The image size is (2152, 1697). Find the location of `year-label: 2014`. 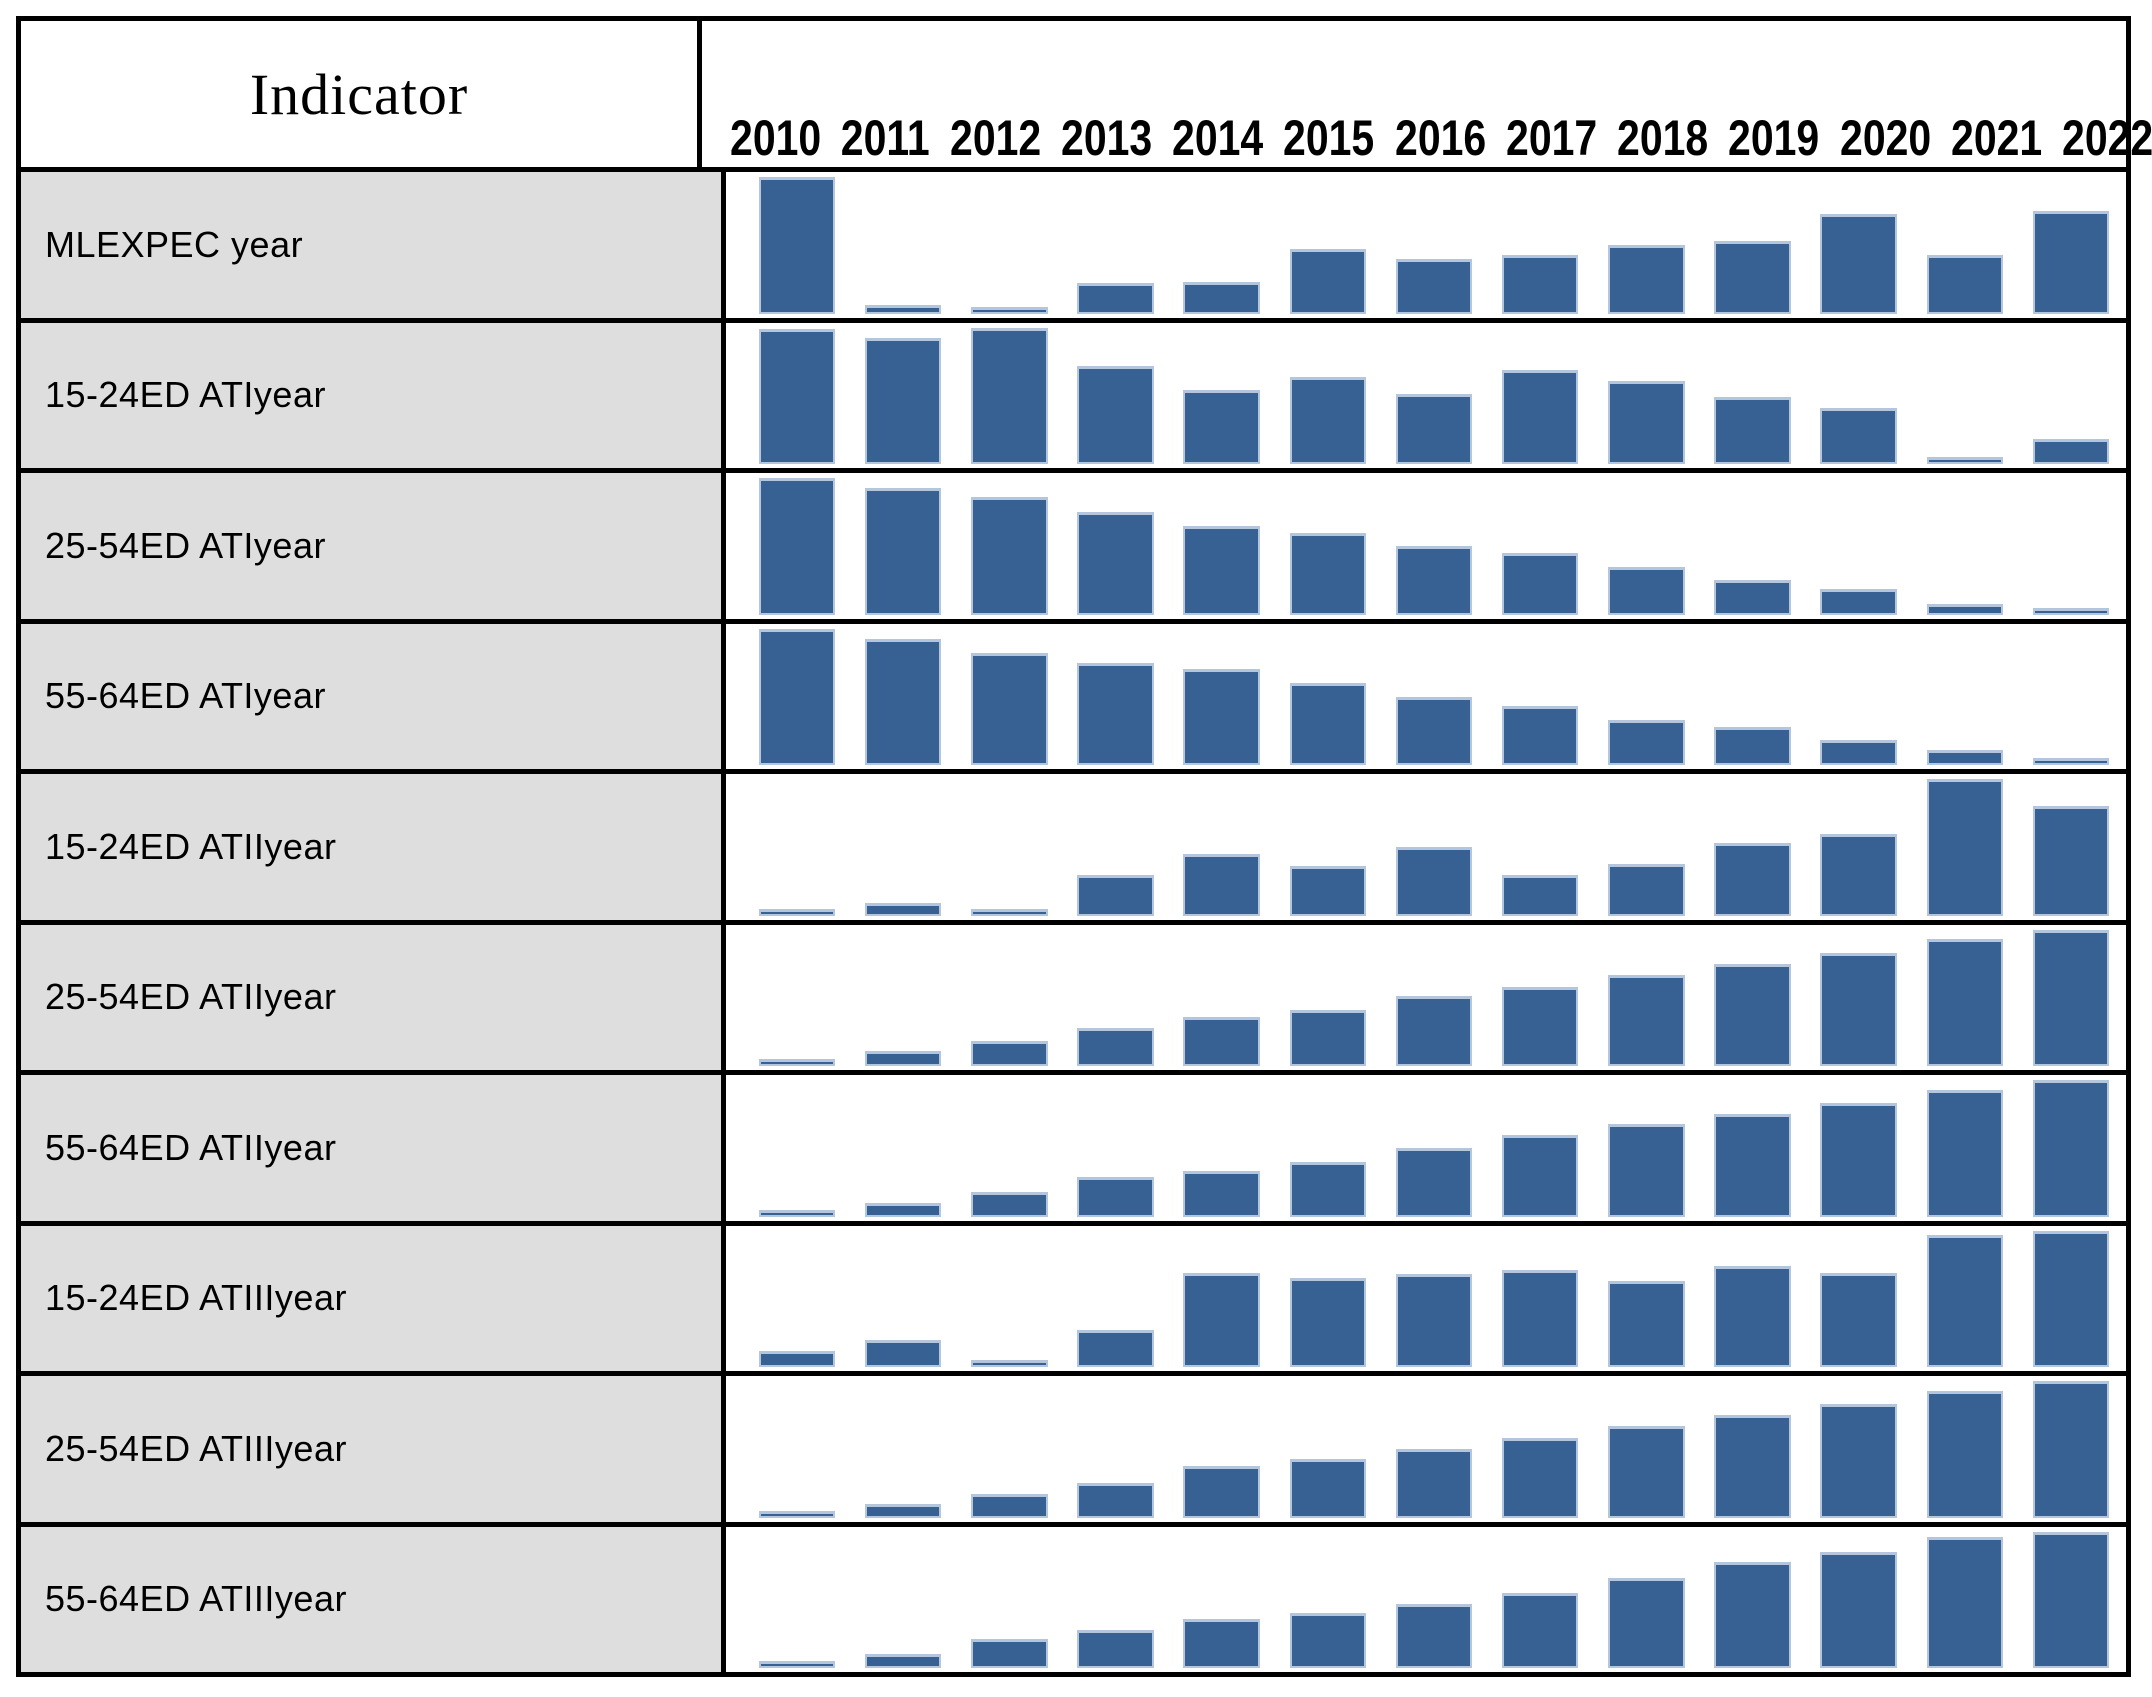

year-label: 2014 is located at coordinates (1218, 138).